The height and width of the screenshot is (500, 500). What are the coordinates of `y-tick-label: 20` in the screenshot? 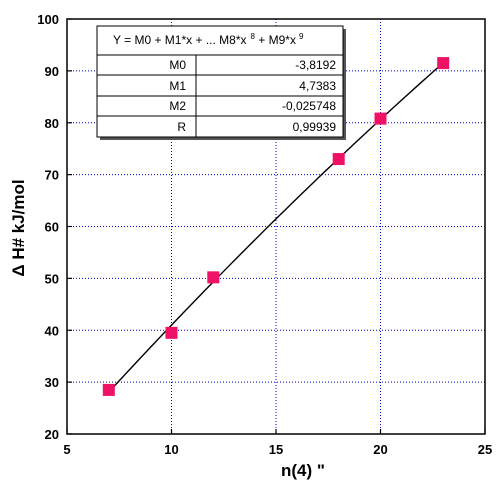 It's located at (52, 434).